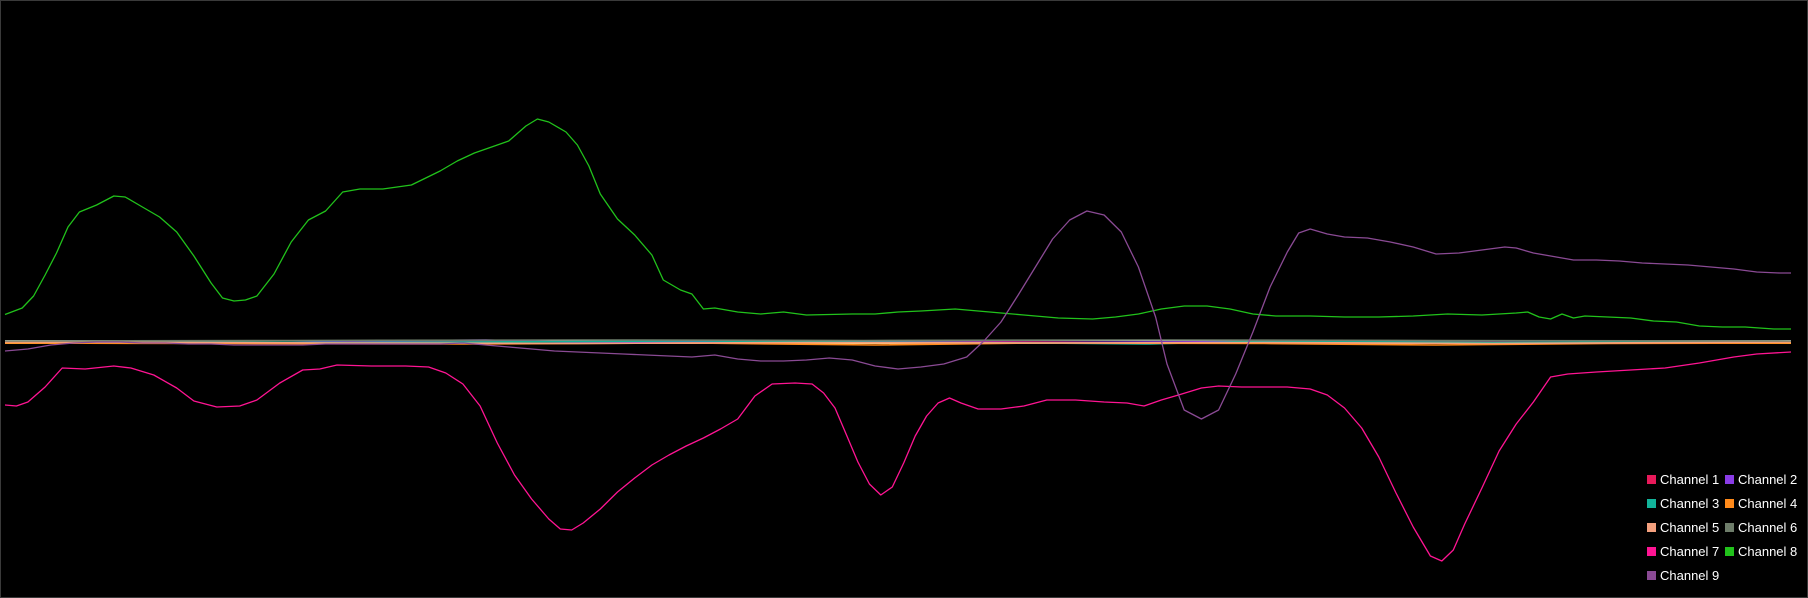 The width and height of the screenshot is (1808, 598). I want to click on legend-label-channel-8: Channel 8, so click(1767, 551).